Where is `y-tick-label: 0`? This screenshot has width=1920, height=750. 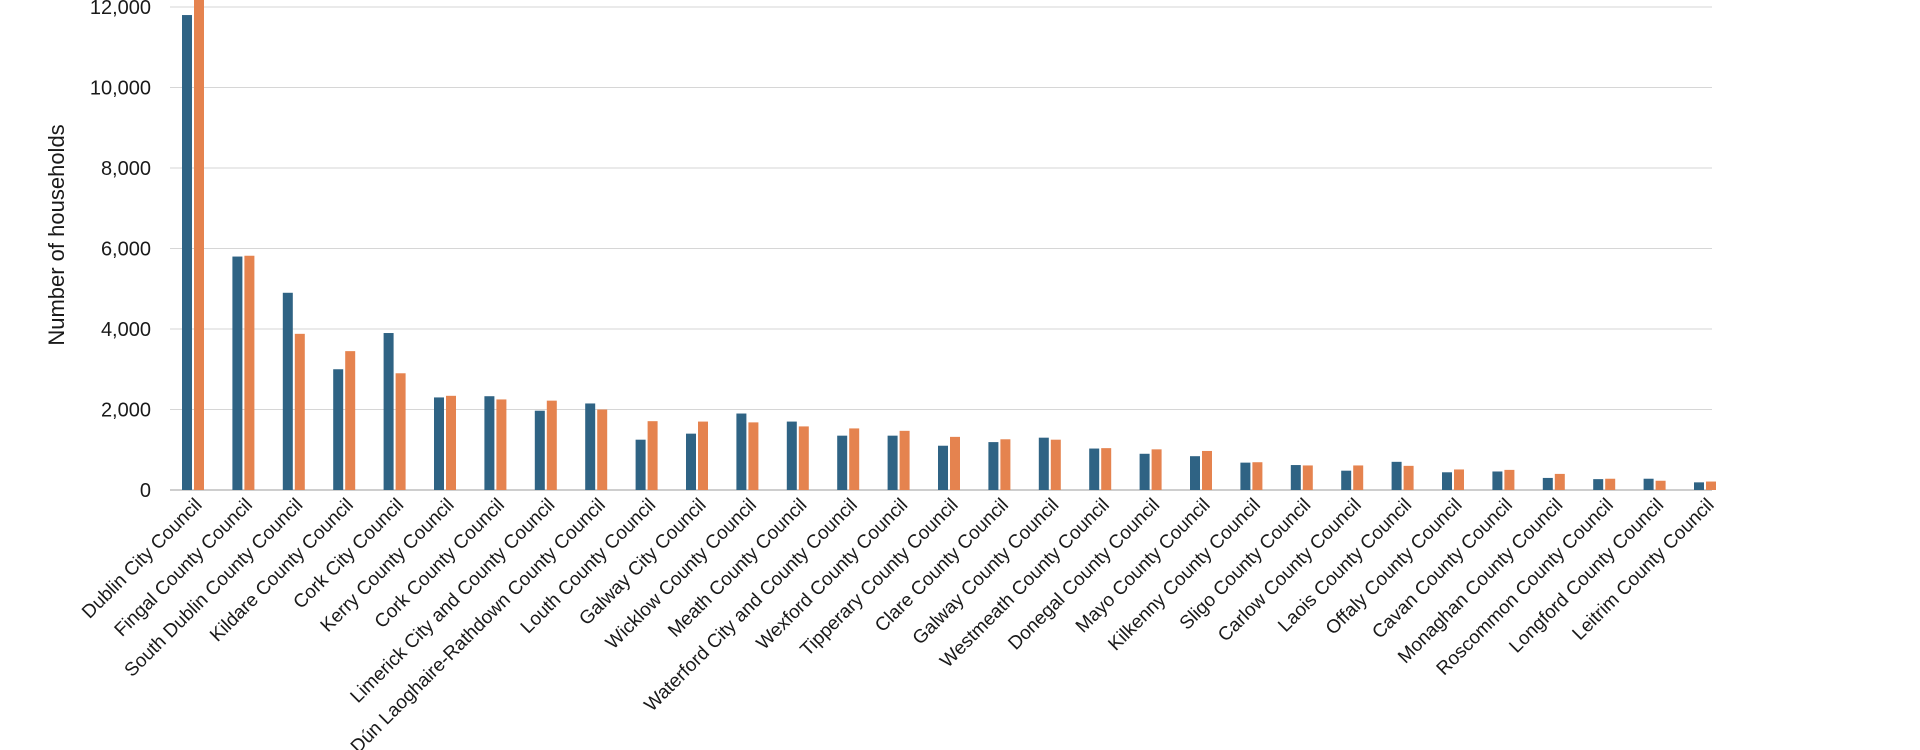
y-tick-label: 0 is located at coordinates (145, 491).